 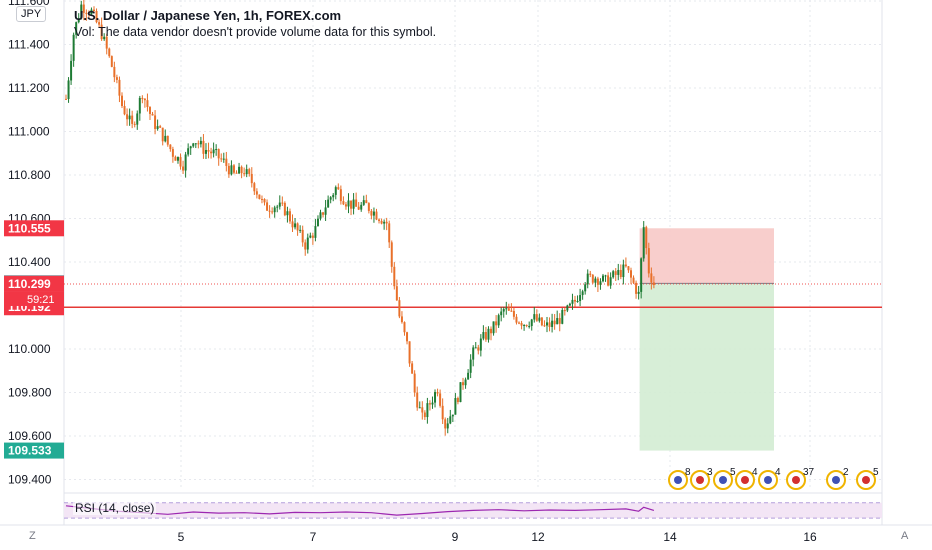 What do you see at coordinates (313, 537) in the screenshot?
I see `x-tick-label: 7` at bounding box center [313, 537].